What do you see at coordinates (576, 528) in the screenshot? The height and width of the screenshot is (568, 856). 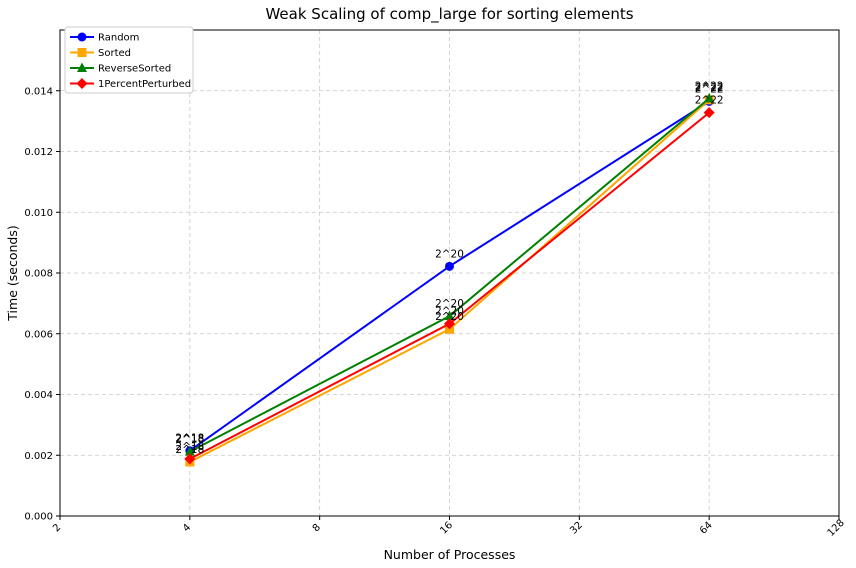 I see `x-tick-label: 32` at bounding box center [576, 528].